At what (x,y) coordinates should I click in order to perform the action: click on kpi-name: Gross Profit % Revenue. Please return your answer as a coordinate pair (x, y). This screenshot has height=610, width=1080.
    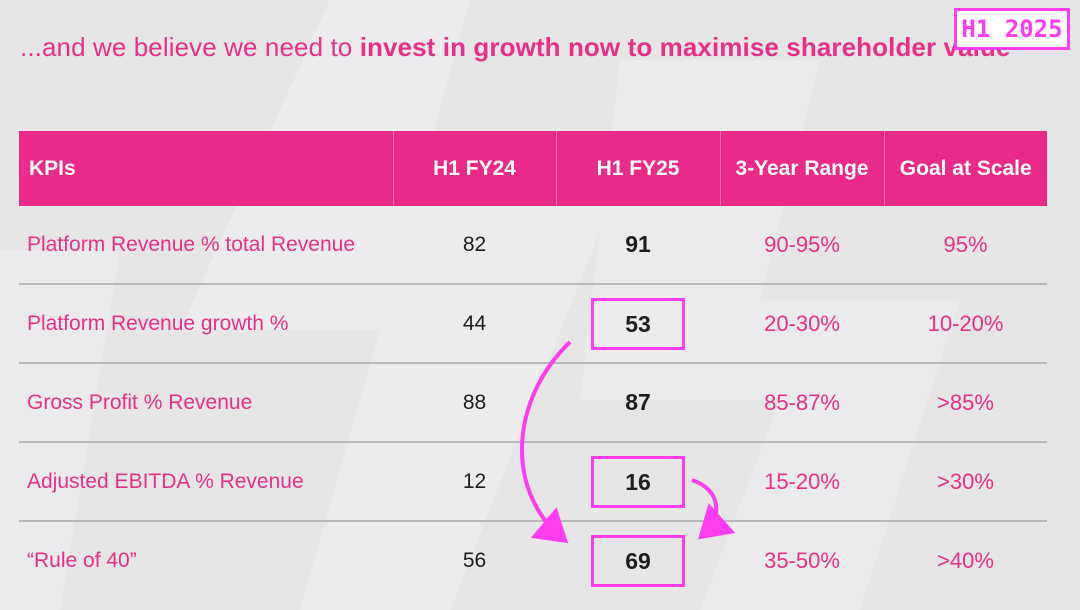
    Looking at the image, I should click on (206, 403).